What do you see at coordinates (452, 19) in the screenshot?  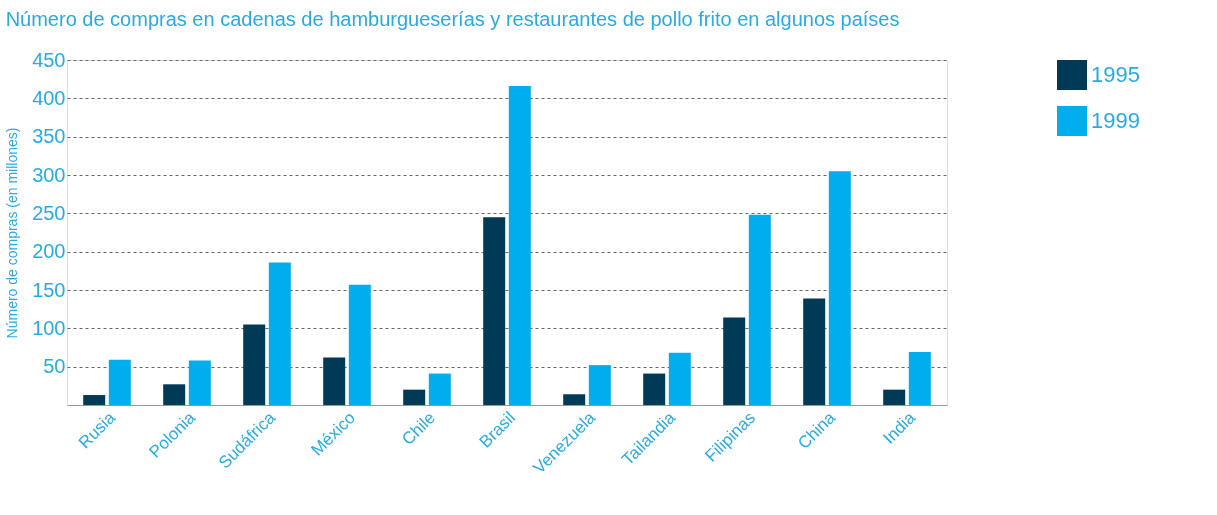 I see `chart-title: Número de compras en cadenas de hamburgueserías y restaurantes de pollo frito en algunos países` at bounding box center [452, 19].